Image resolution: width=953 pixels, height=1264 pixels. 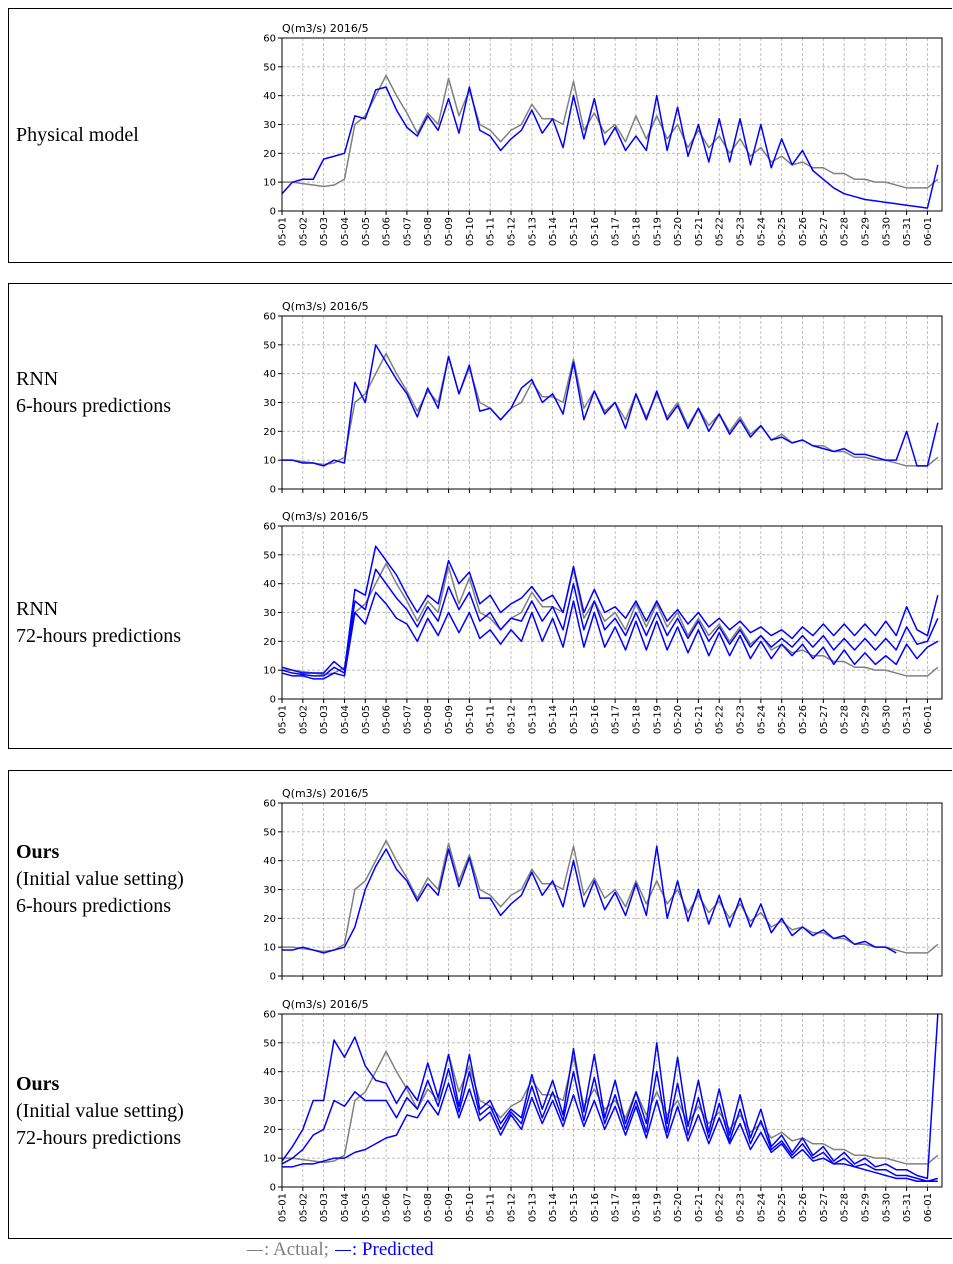 I want to click on x-tick-label: 05-24, so click(x=761, y=1207).